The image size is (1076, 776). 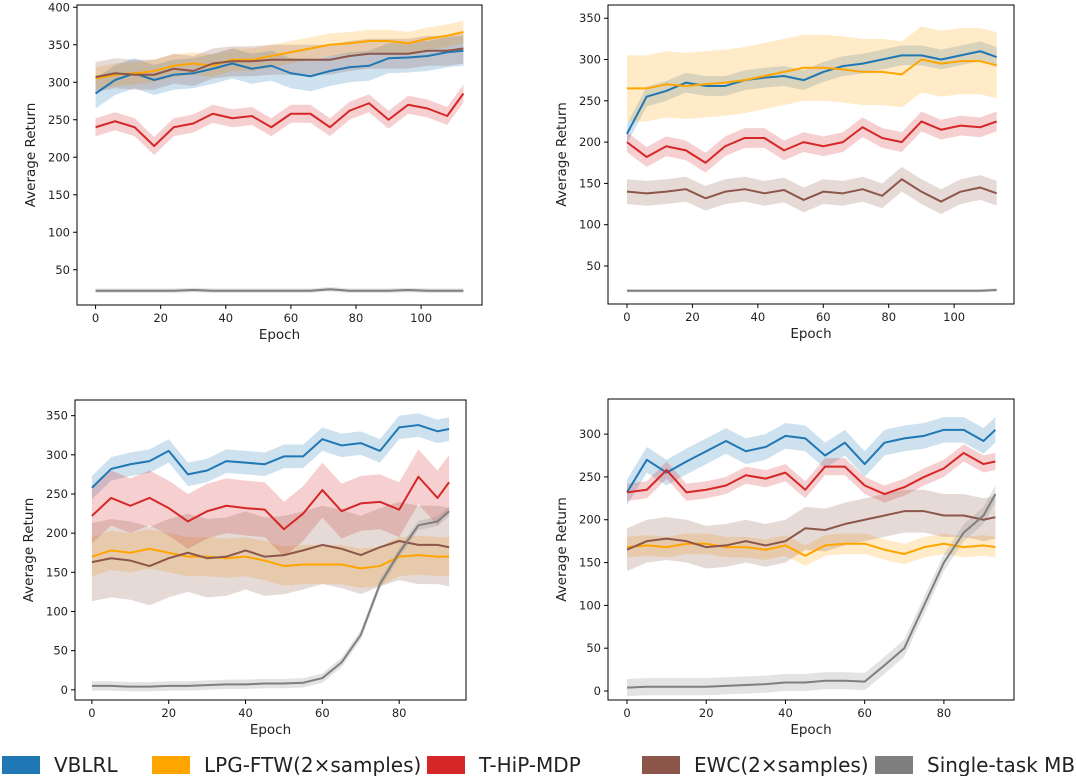 What do you see at coordinates (781, 764) in the screenshot?
I see `legend-label: EWC(2×samples)` at bounding box center [781, 764].